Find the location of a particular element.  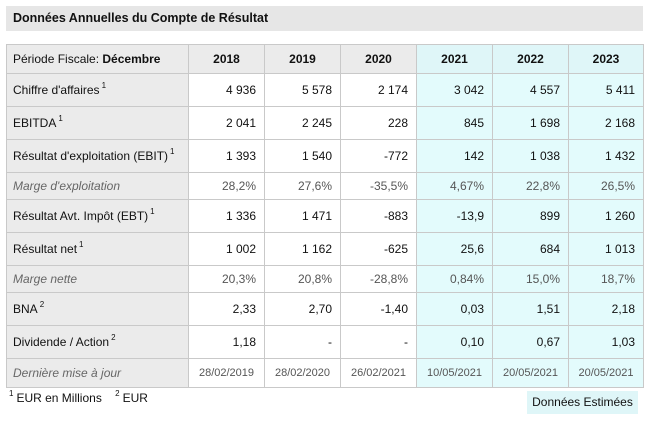

year-header: 2020 is located at coordinates (378, 59).